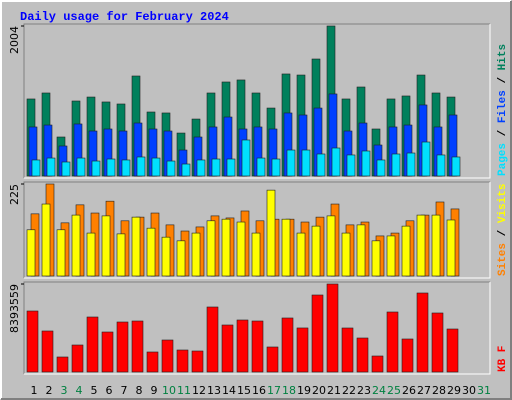 The width and height of the screenshot is (512, 400). Describe the element at coordinates (424, 390) in the screenshot. I see `x-tick-label: 27` at that location.